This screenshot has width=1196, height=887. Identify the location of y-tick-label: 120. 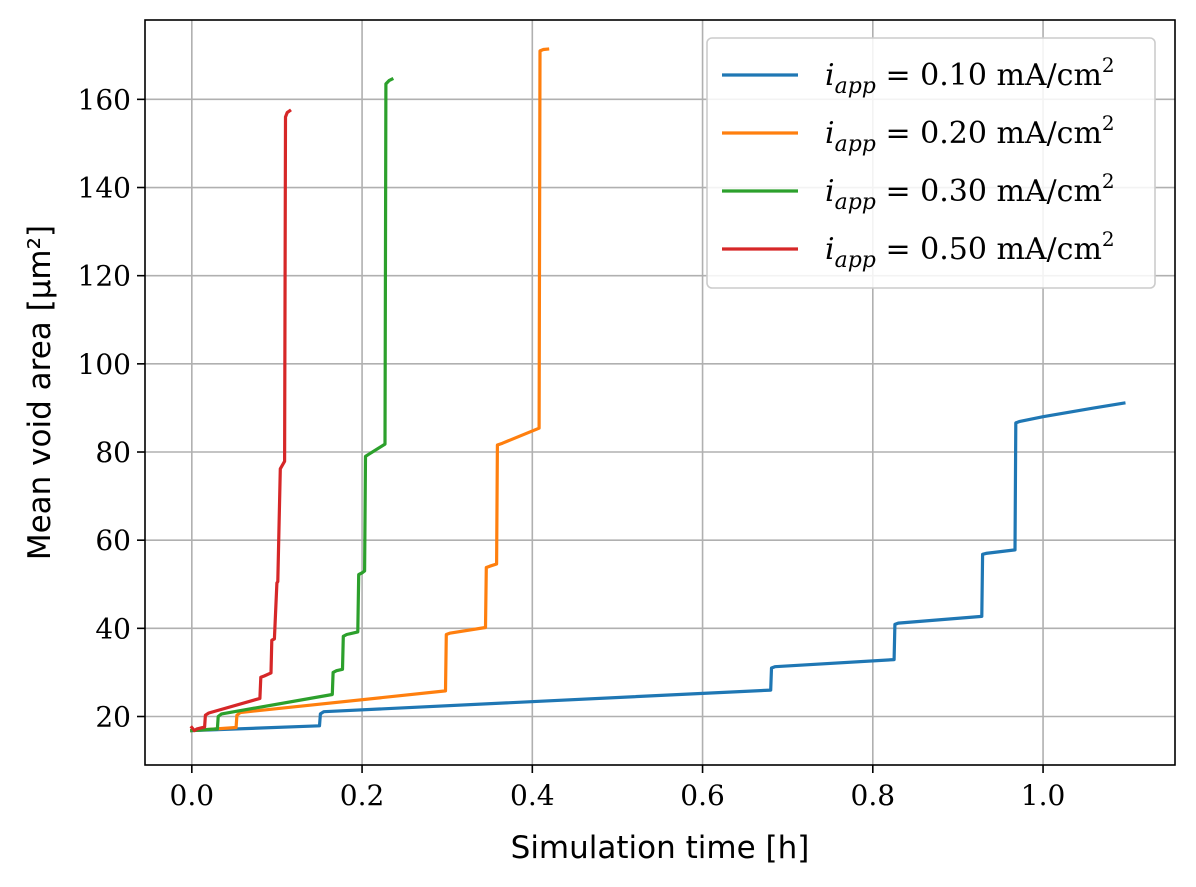
(104, 276).